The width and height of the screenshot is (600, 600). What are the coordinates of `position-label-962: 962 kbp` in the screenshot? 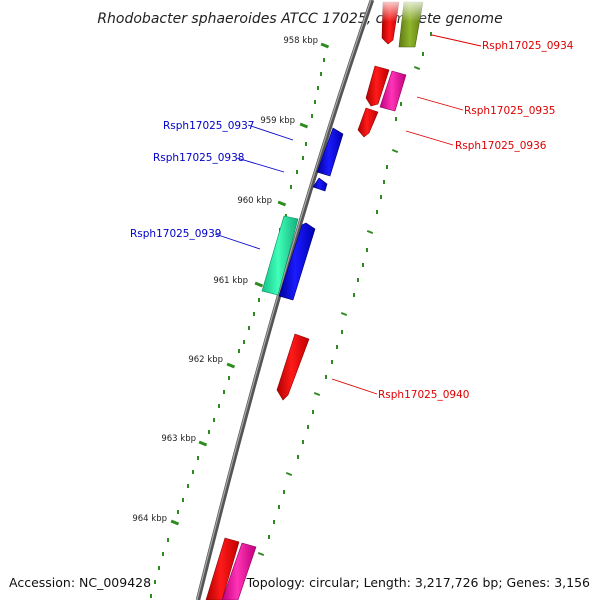 It's located at (205, 360).